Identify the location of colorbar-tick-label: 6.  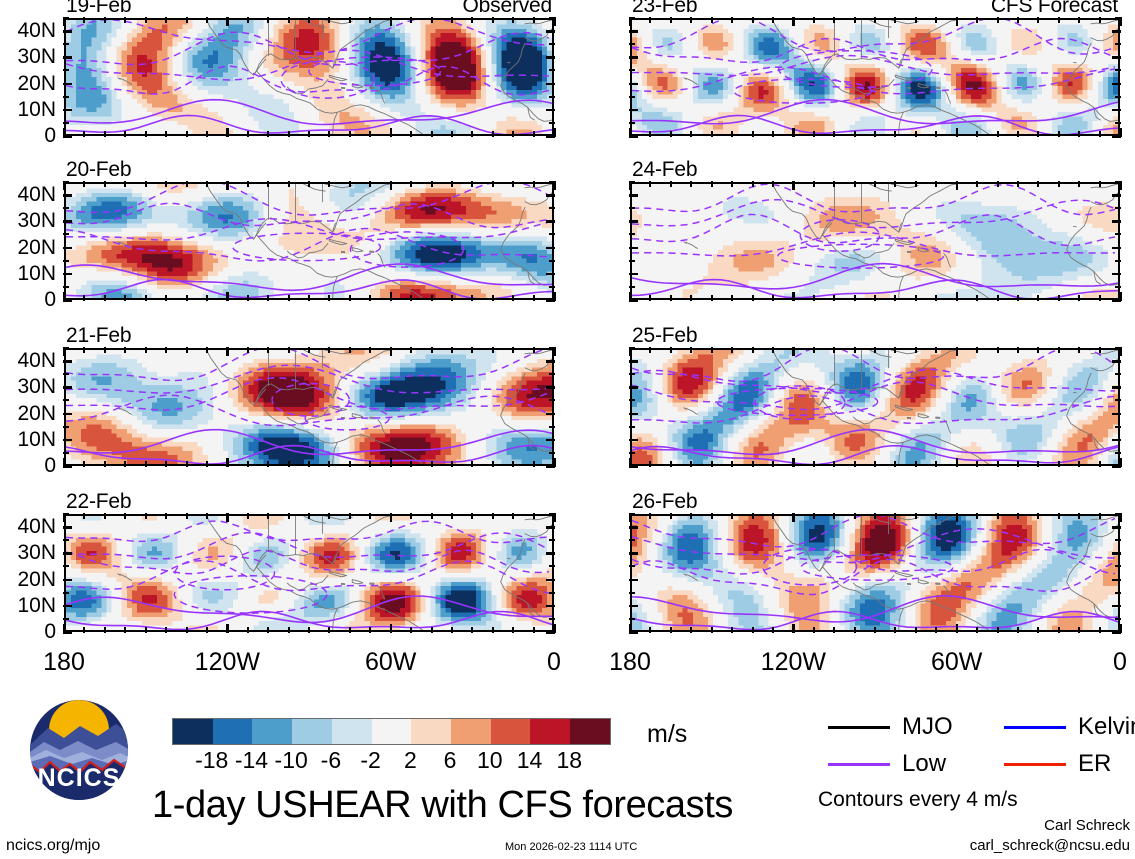
(450, 760).